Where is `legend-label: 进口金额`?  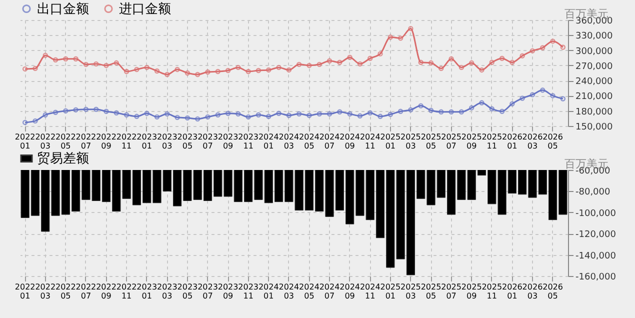
legend-label: 进口金额 is located at coordinates (145, 9).